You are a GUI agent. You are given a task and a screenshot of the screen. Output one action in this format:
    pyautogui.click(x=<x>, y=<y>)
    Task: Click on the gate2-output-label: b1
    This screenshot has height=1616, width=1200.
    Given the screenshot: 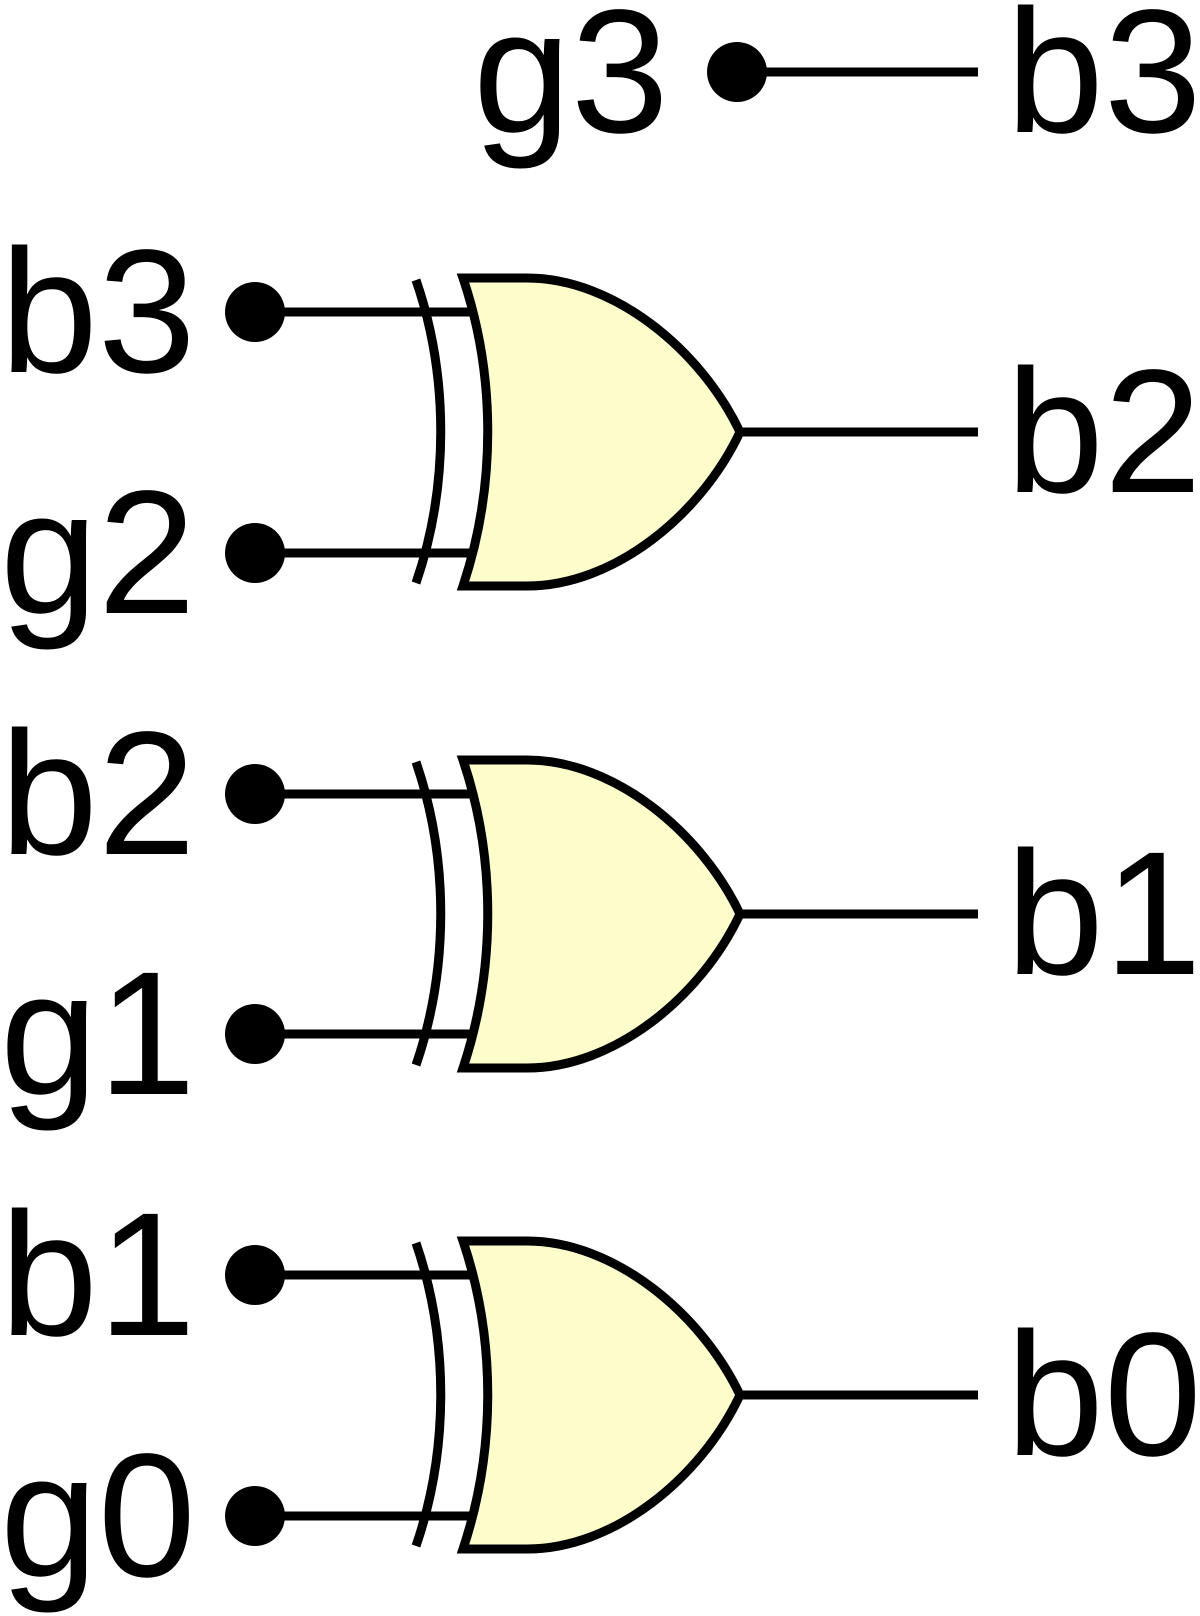 What is the action you would take?
    pyautogui.click(x=1103, y=914)
    